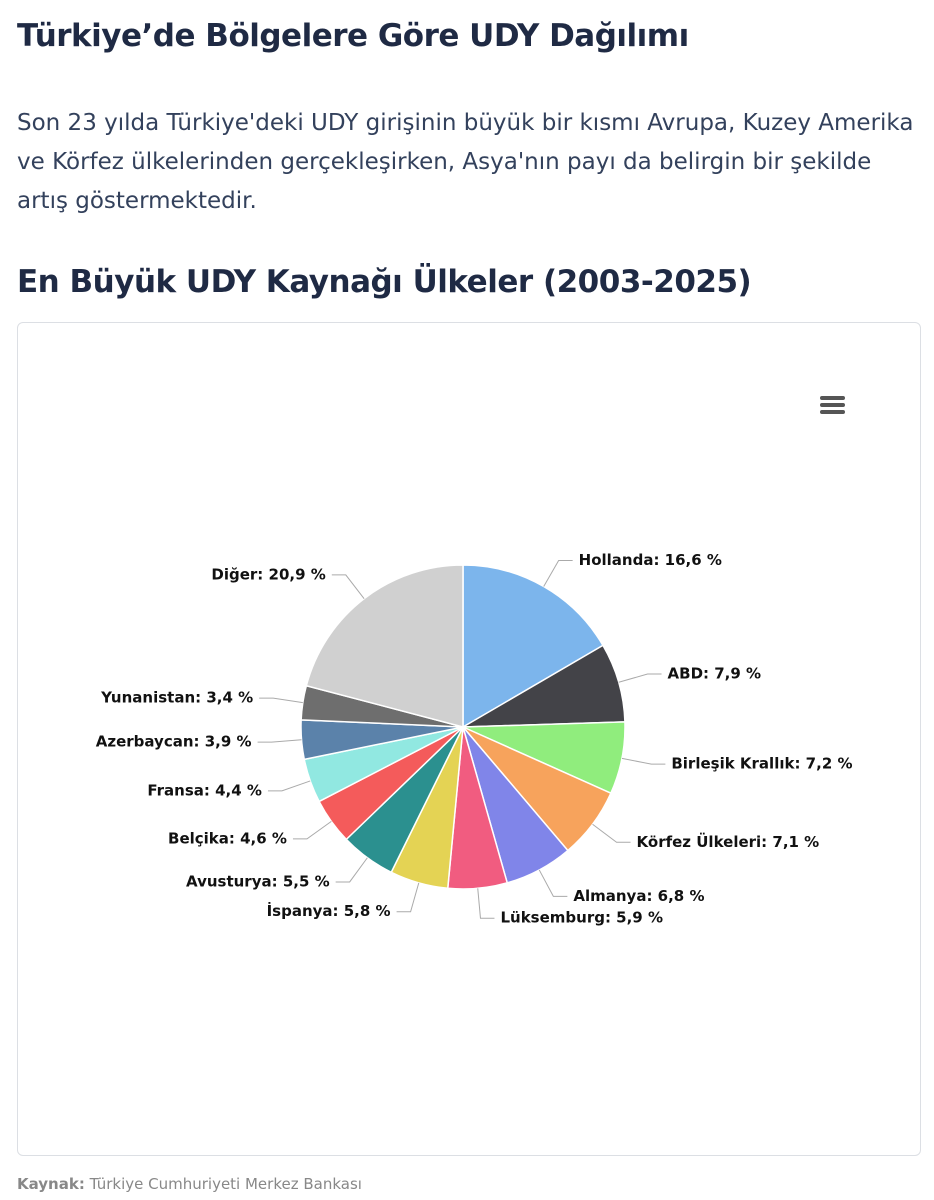 This screenshot has width=934, height=1200. Describe the element at coordinates (728, 841) in the screenshot. I see `data-label: Körfez Ülkeleri: 7,1 %` at that location.